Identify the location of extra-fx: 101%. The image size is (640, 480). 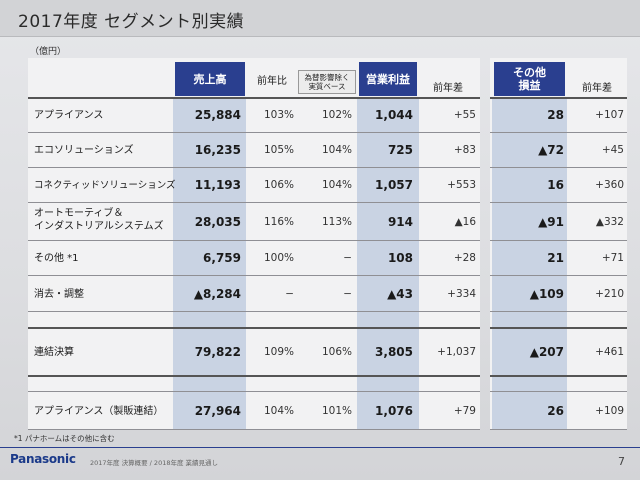
(336, 411).